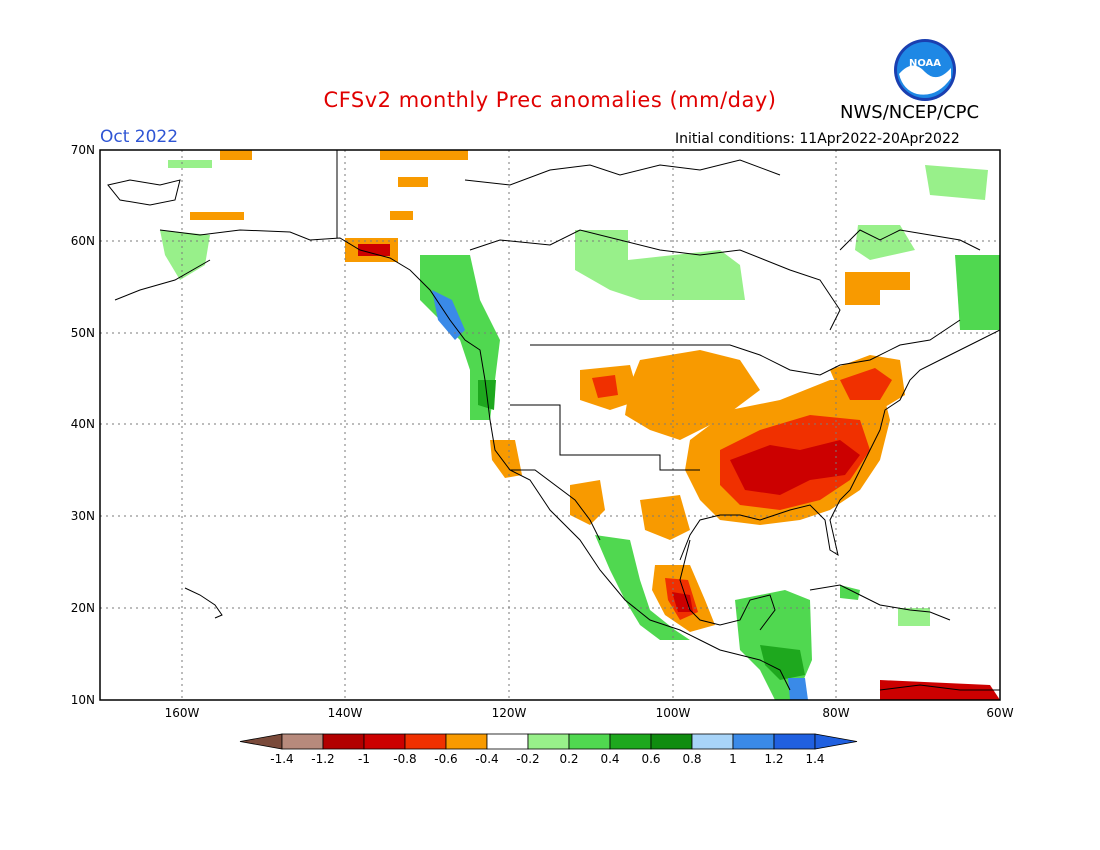 This screenshot has width=1100, height=850. Describe the element at coordinates (139, 137) in the screenshot. I see `valid-month-label: Oct 2022` at that location.